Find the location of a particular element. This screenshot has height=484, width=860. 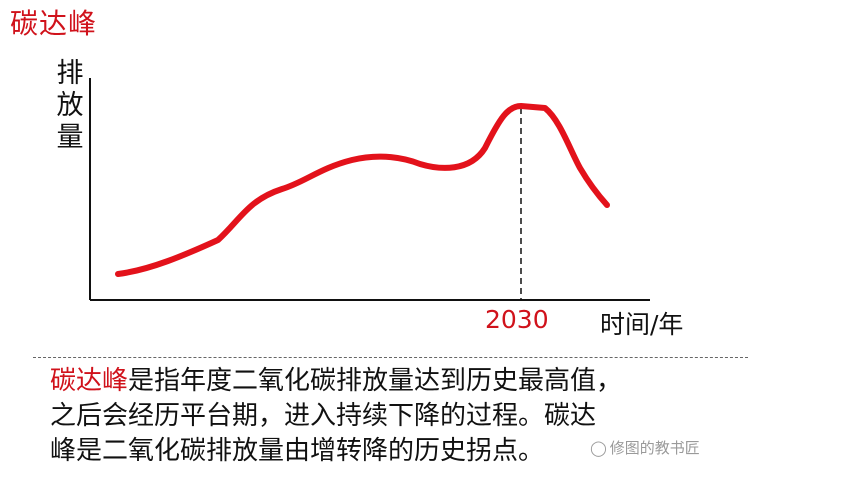

definition-highlight: 碳达峰 is located at coordinates (89, 381).